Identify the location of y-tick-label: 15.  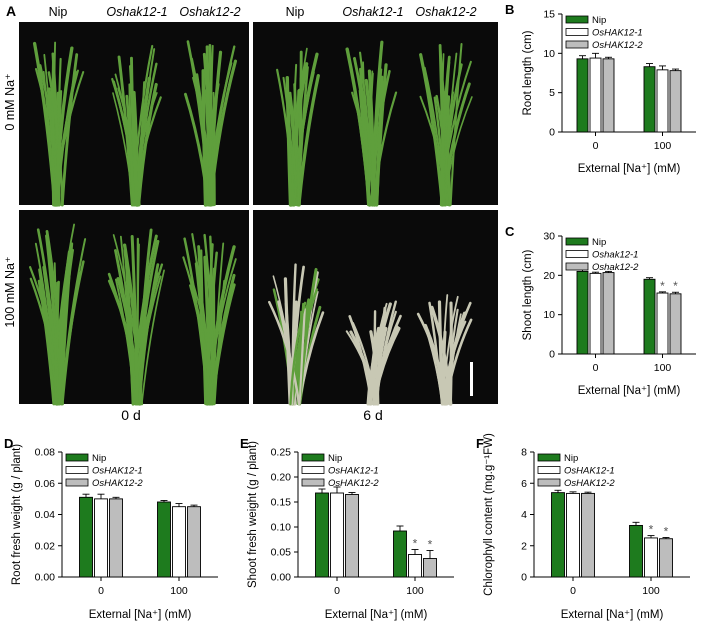
(549, 15).